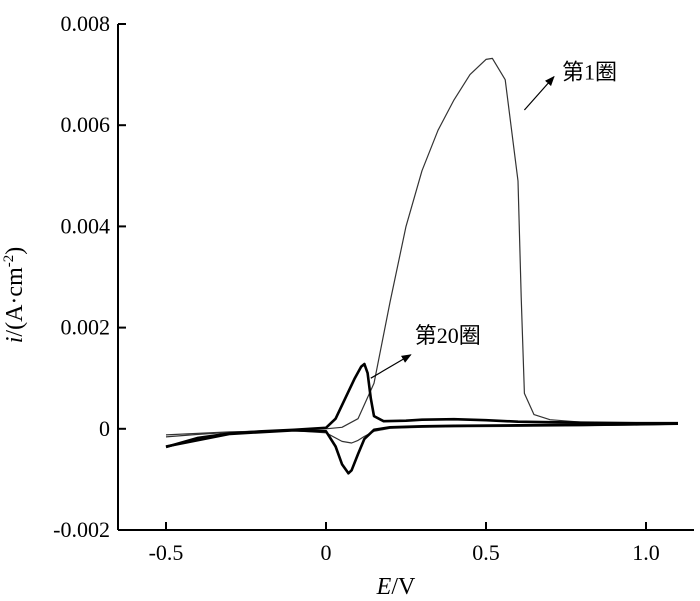 The height and width of the screenshot is (601, 700). I want to click on x-tick-label: 1.0, so click(646, 552).